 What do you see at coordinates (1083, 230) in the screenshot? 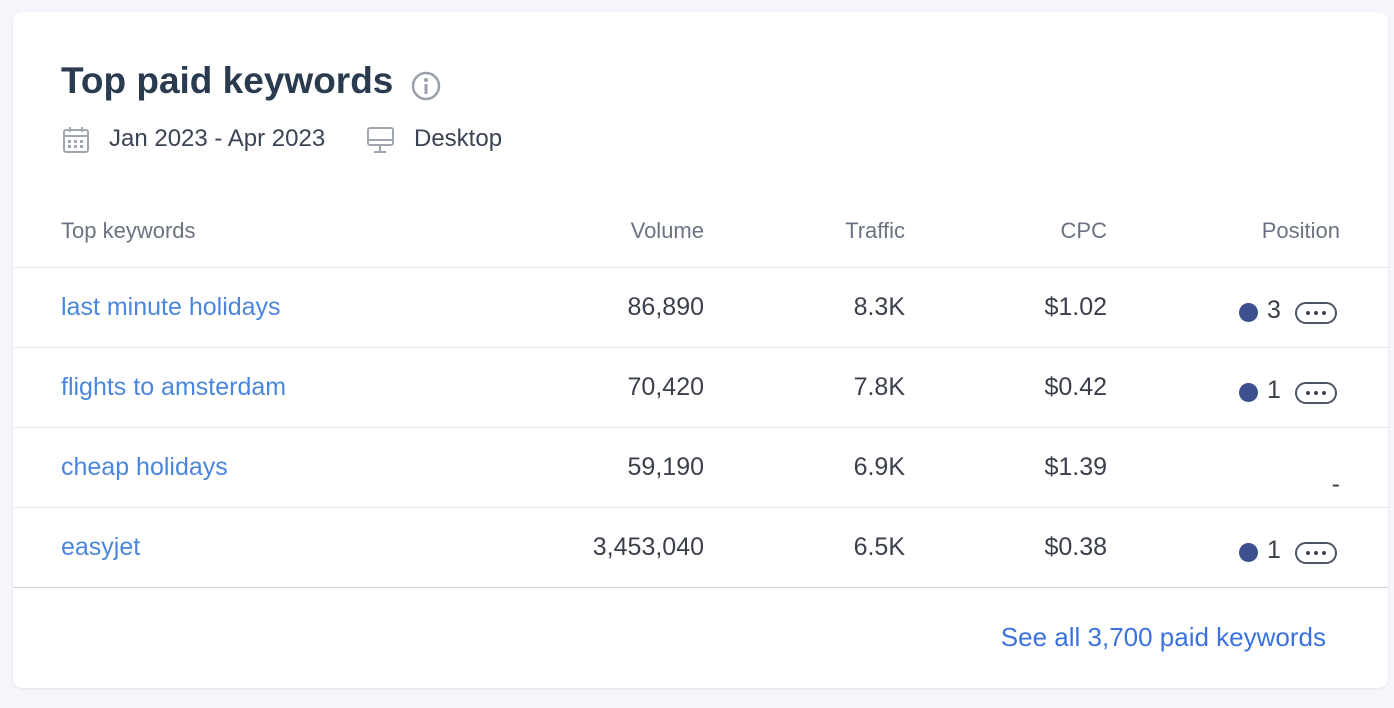
I see `column-header: CPC` at bounding box center [1083, 230].